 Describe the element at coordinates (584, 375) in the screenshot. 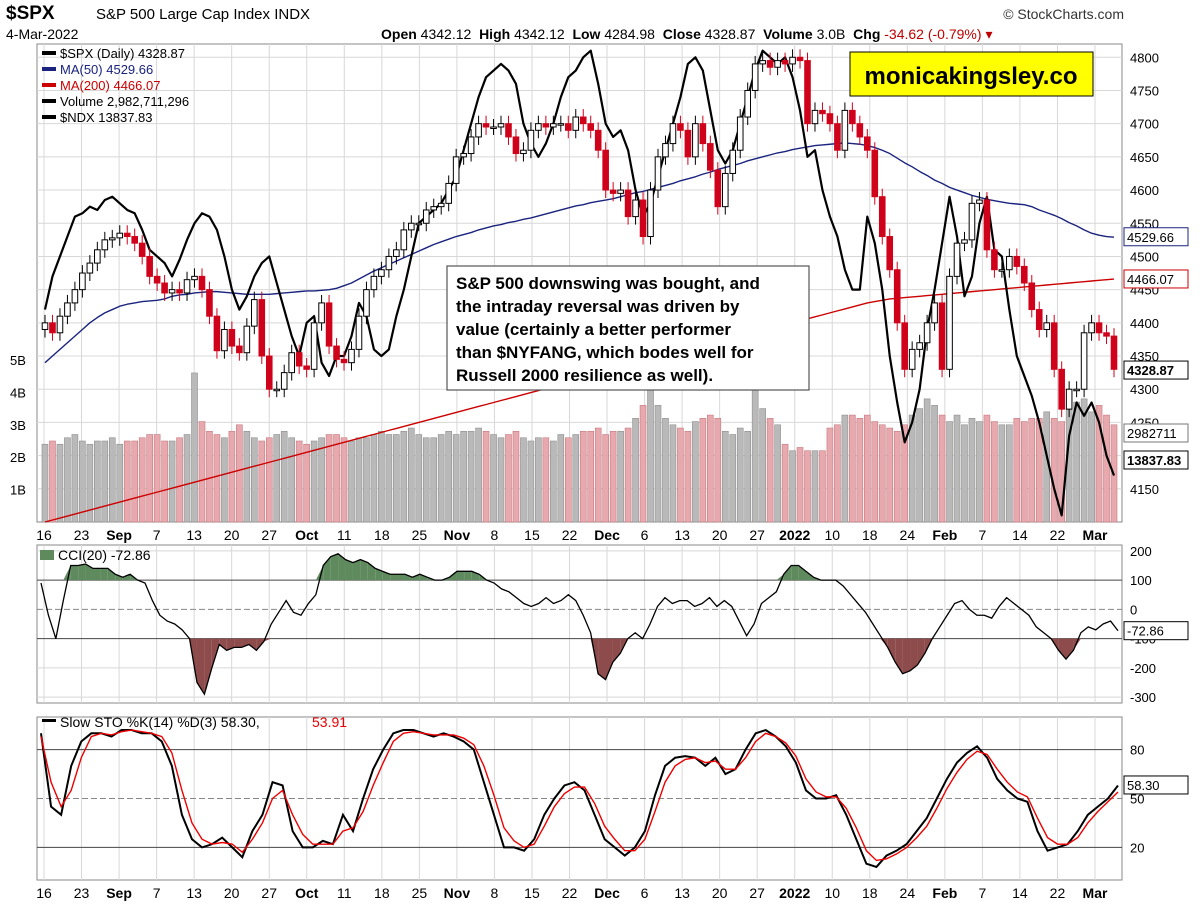

I see `annotation-line: Russell 2000 resilience as well).` at that location.